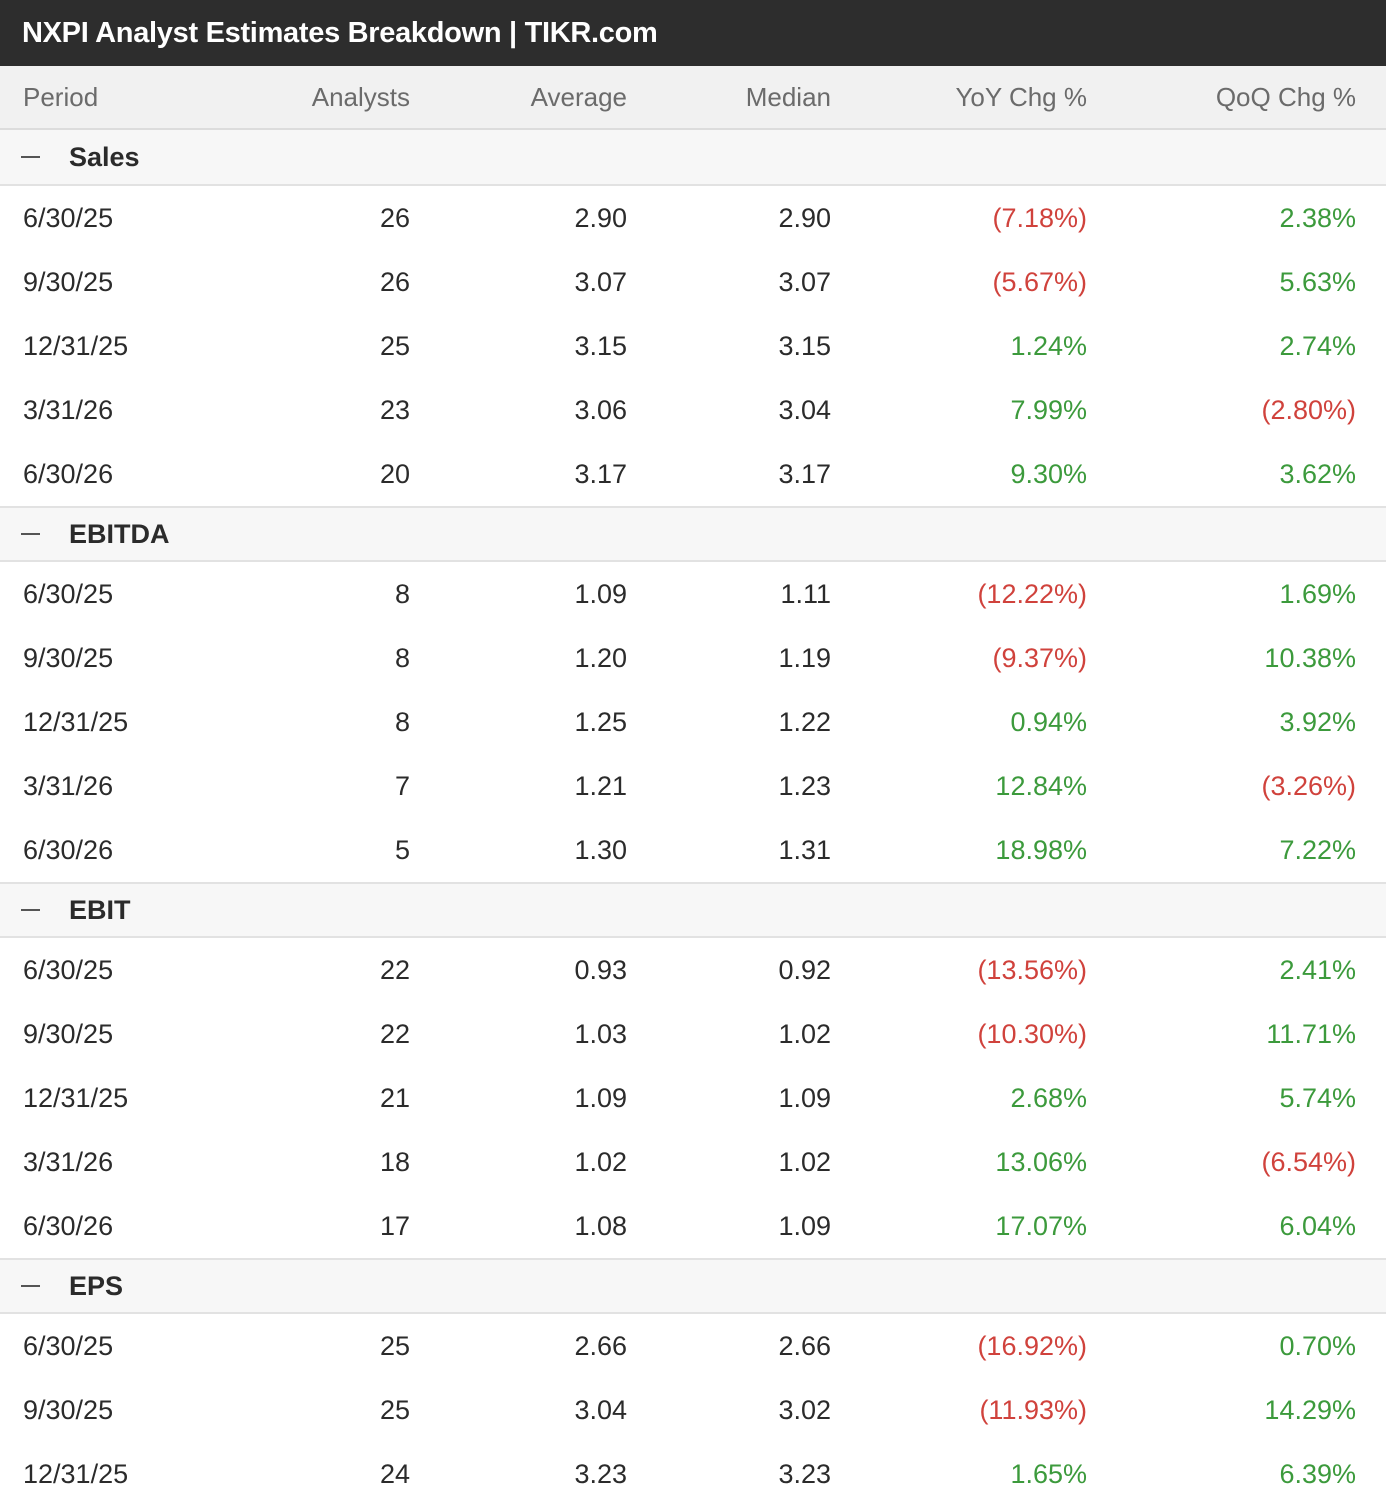 The width and height of the screenshot is (1386, 1506). What do you see at coordinates (600, 1345) in the screenshot?
I see `average-cell: 2.66` at bounding box center [600, 1345].